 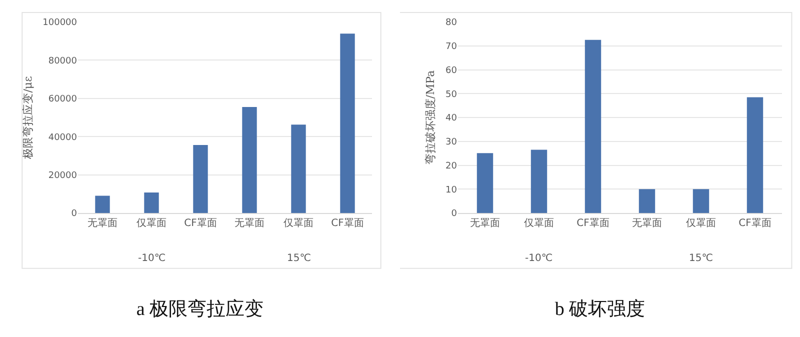 What do you see at coordinates (452, 23) in the screenshot?
I see `y-tick-label: 80` at bounding box center [452, 23].